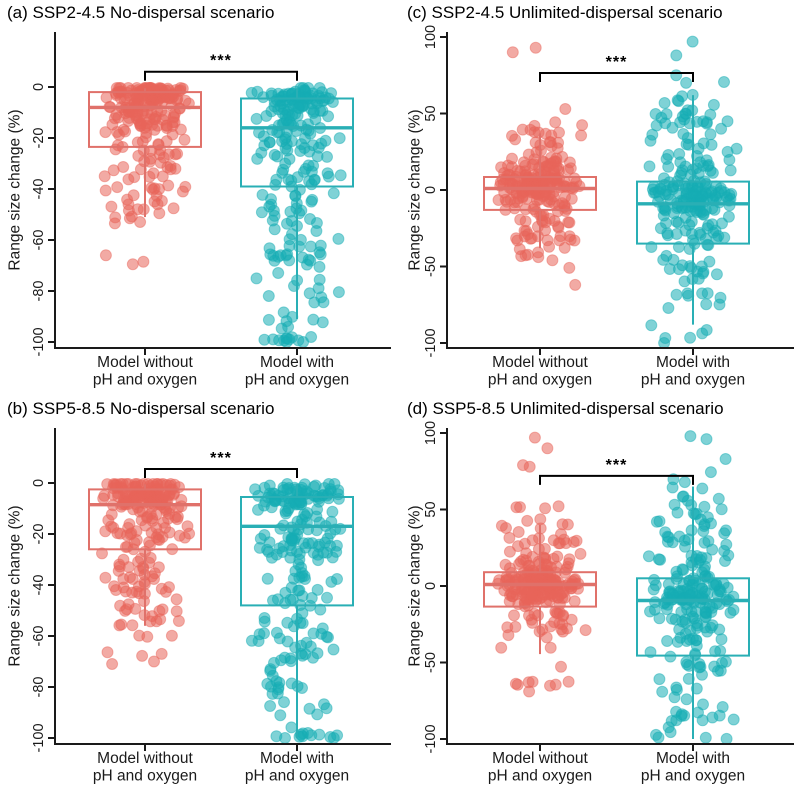 The height and width of the screenshot is (793, 800). Describe the element at coordinates (39, 483) in the screenshot. I see `y-tick-label: 0` at that location.